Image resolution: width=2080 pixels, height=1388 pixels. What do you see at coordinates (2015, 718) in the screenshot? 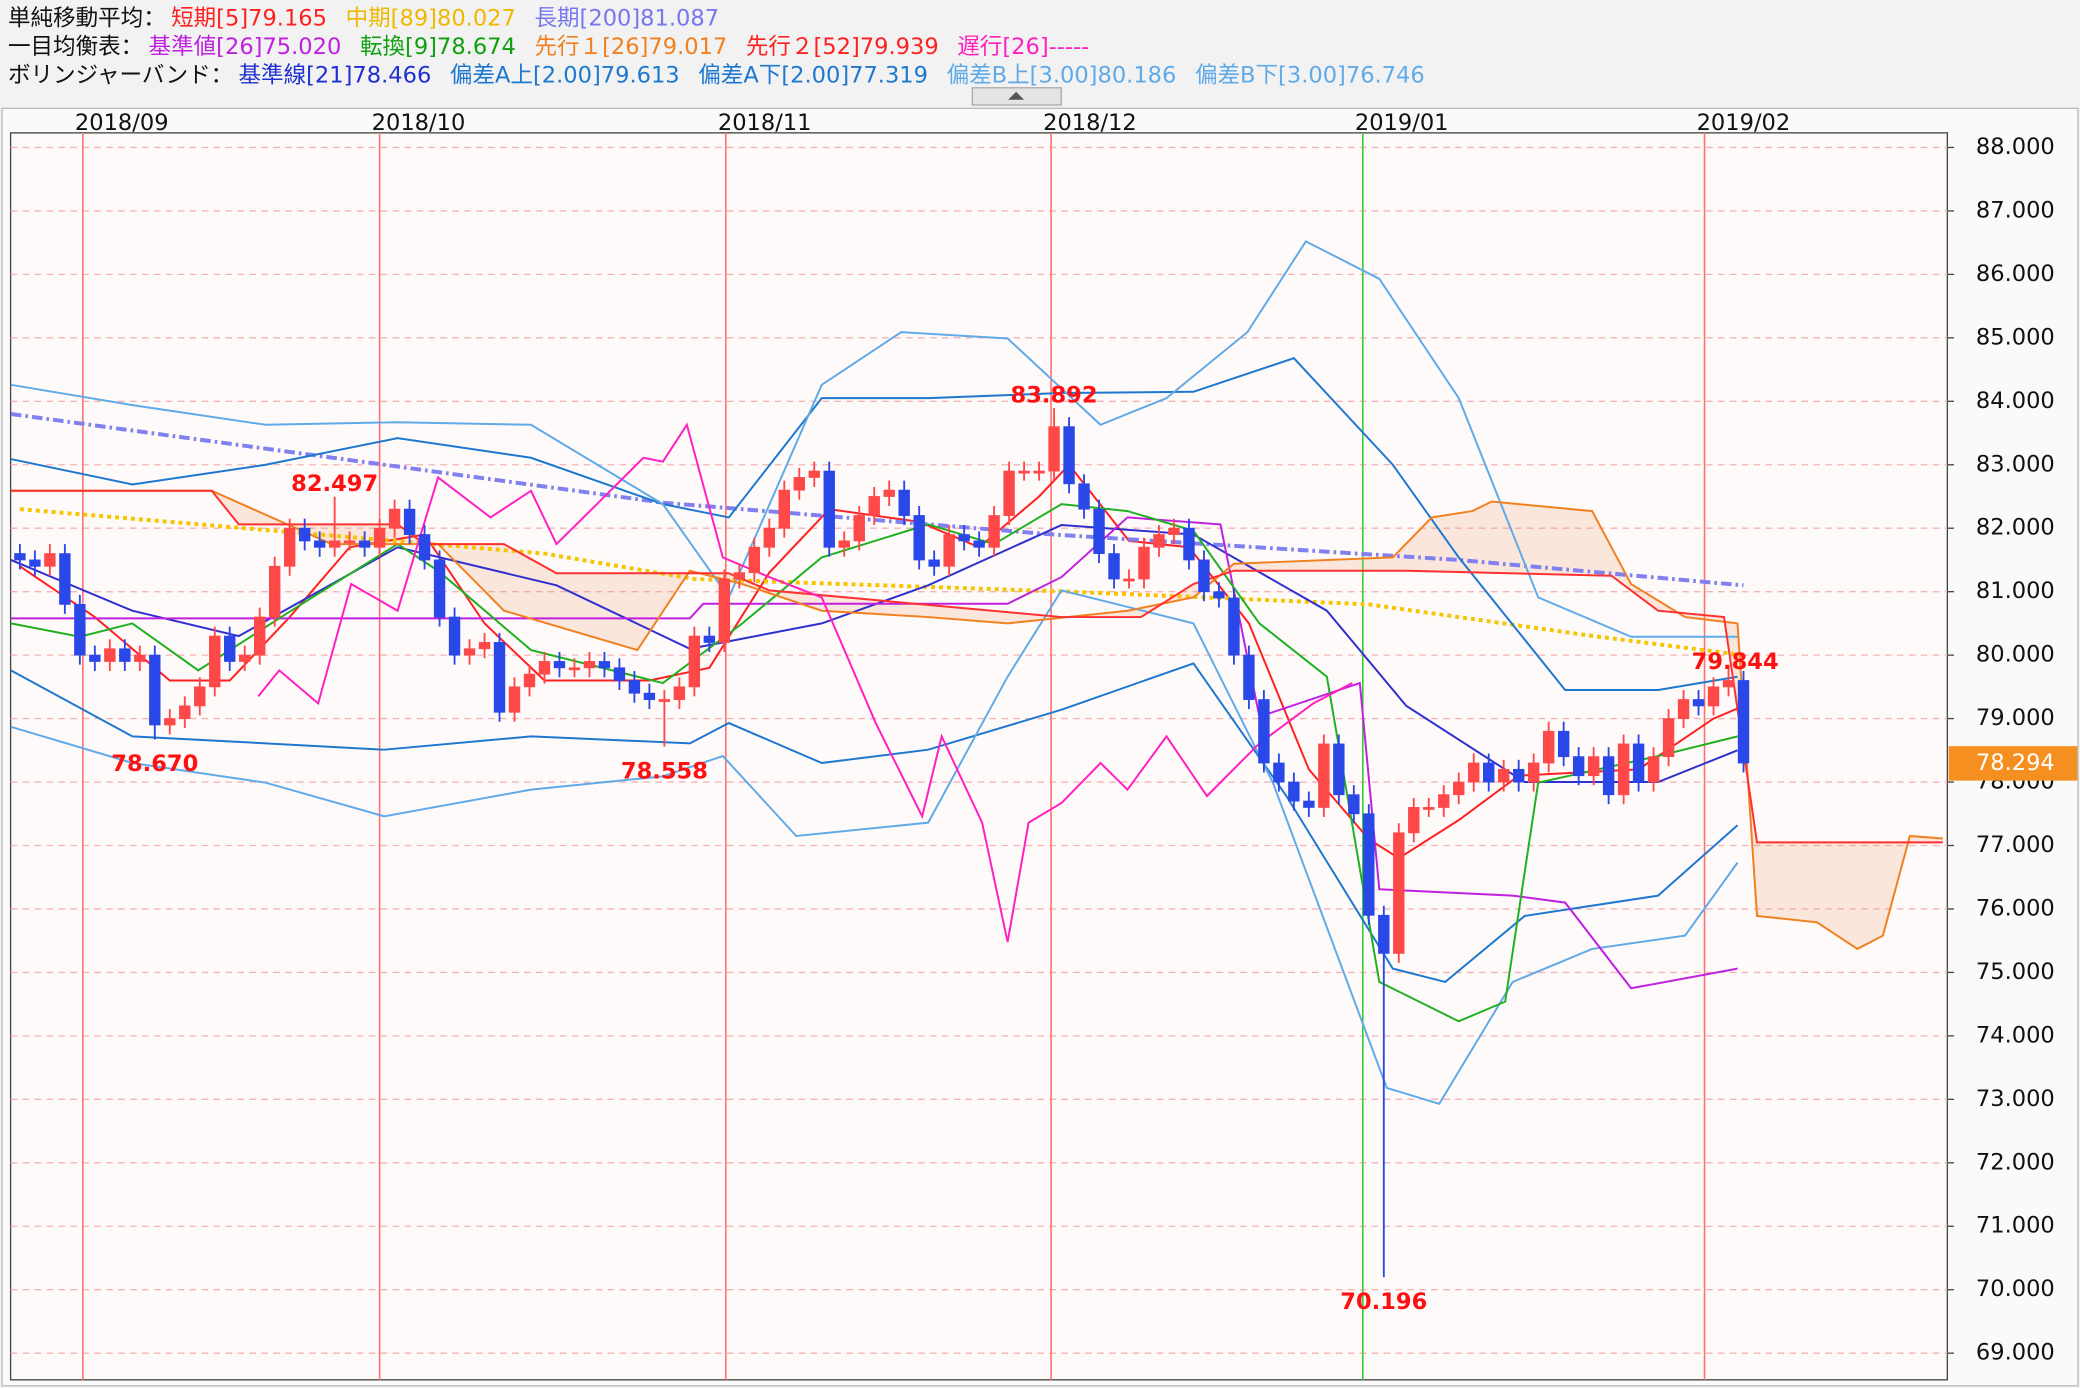
I see `y-tick-label: 79.000` at bounding box center [2015, 718].